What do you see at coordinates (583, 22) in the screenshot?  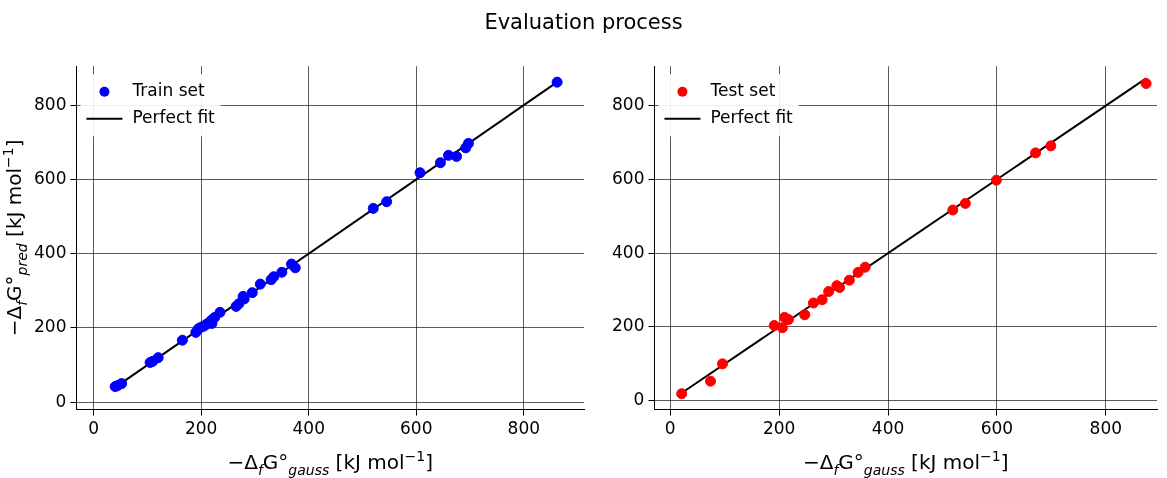 I see `chart-title: Evaluation process` at bounding box center [583, 22].